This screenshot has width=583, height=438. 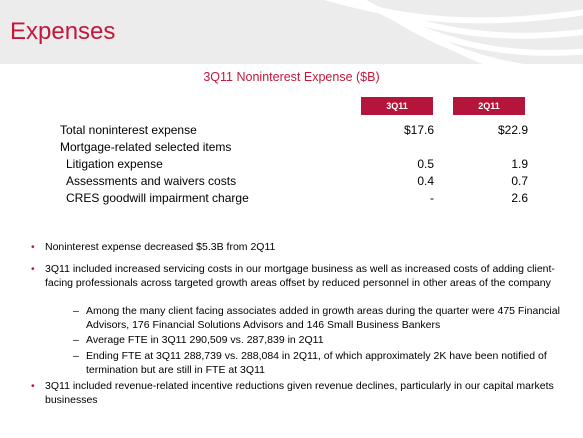 I want to click on row-label: Litigation expense, so click(x=114, y=164).